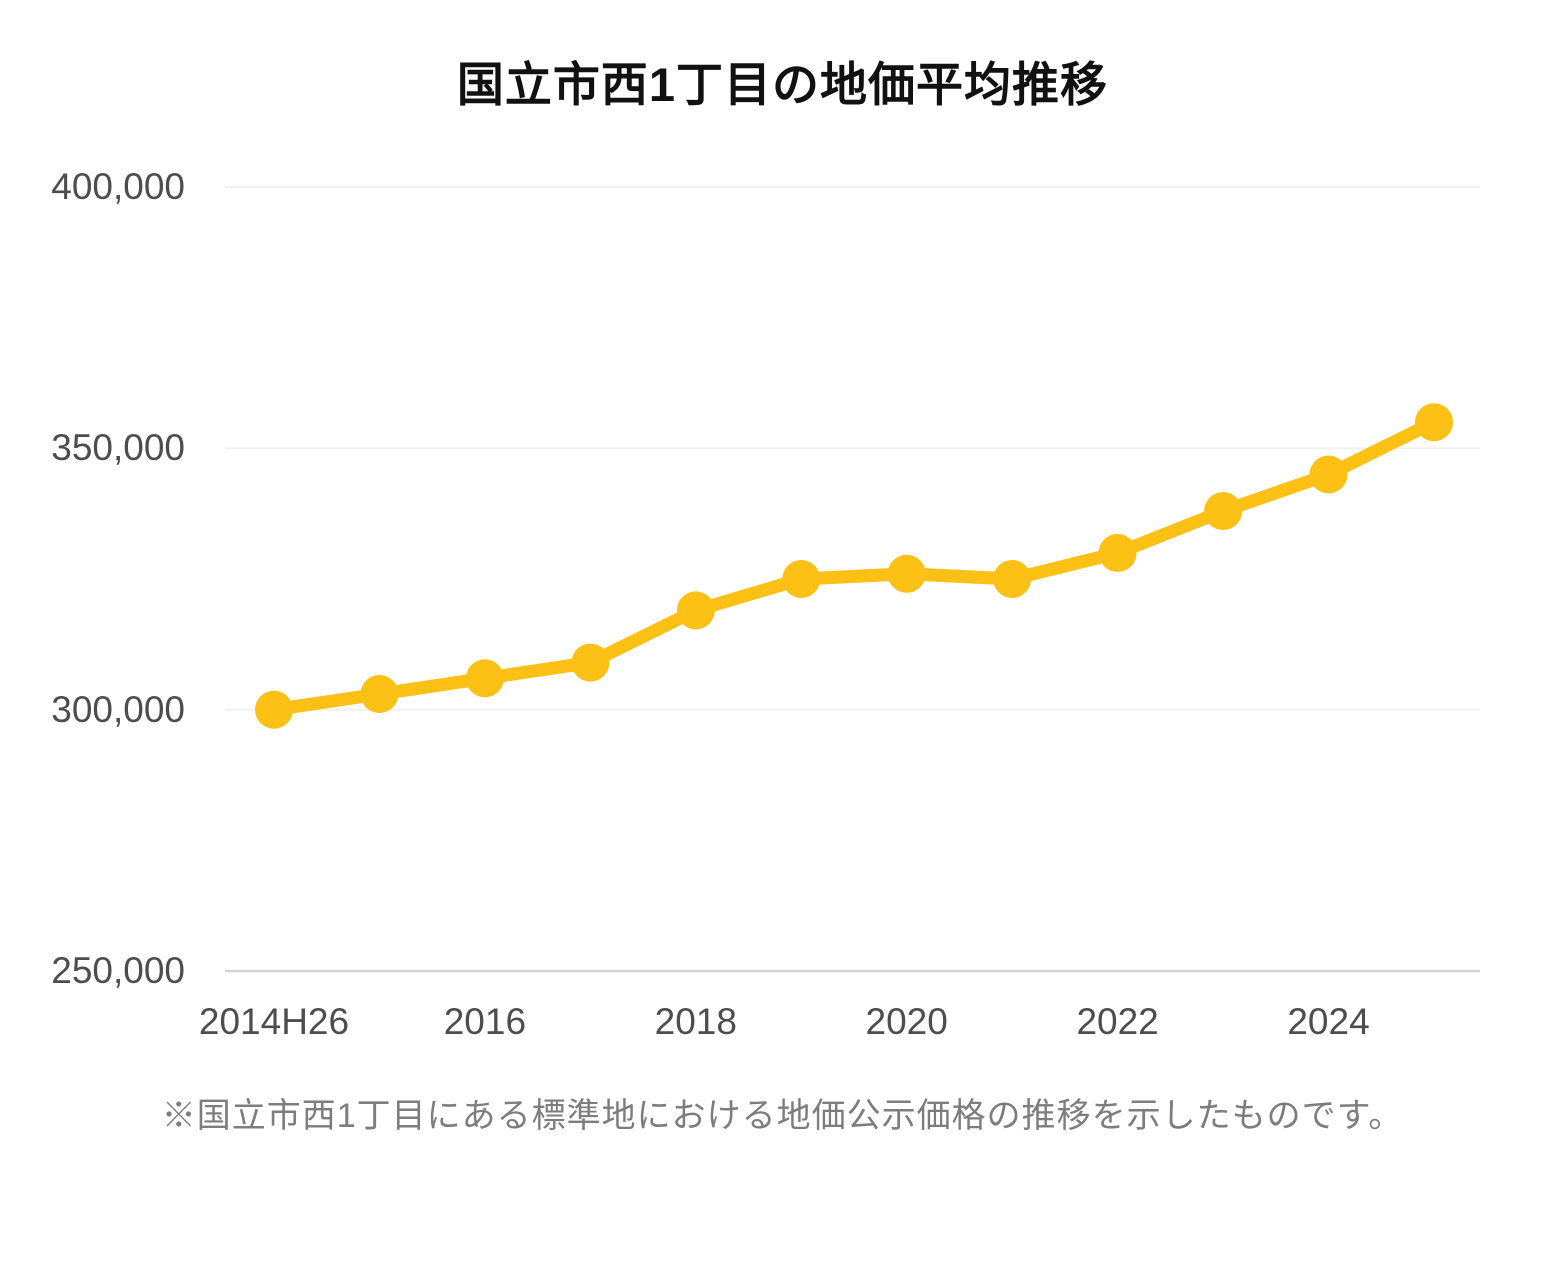  Describe the element at coordinates (485, 1021) in the screenshot. I see `x-tick-label: 2016` at that location.